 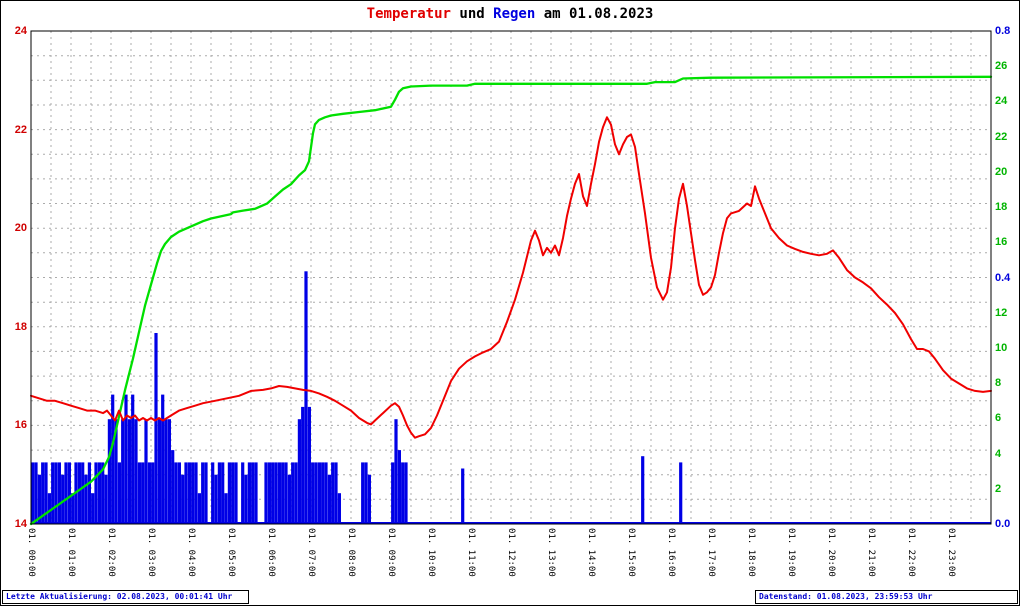 I want to click on right-axis-mm-tick-label: 4, so click(x=998, y=453).